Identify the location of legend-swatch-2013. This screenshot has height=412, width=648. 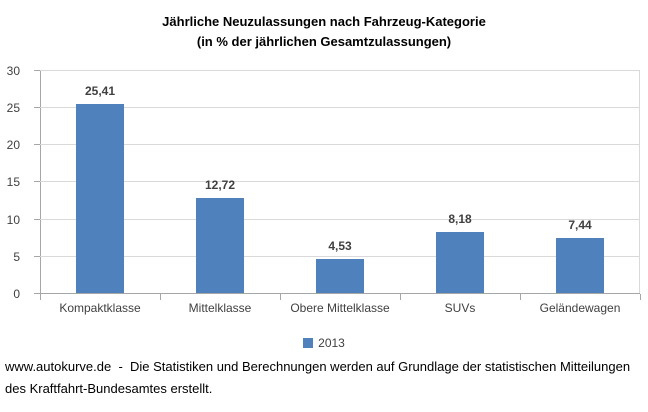
(308, 343).